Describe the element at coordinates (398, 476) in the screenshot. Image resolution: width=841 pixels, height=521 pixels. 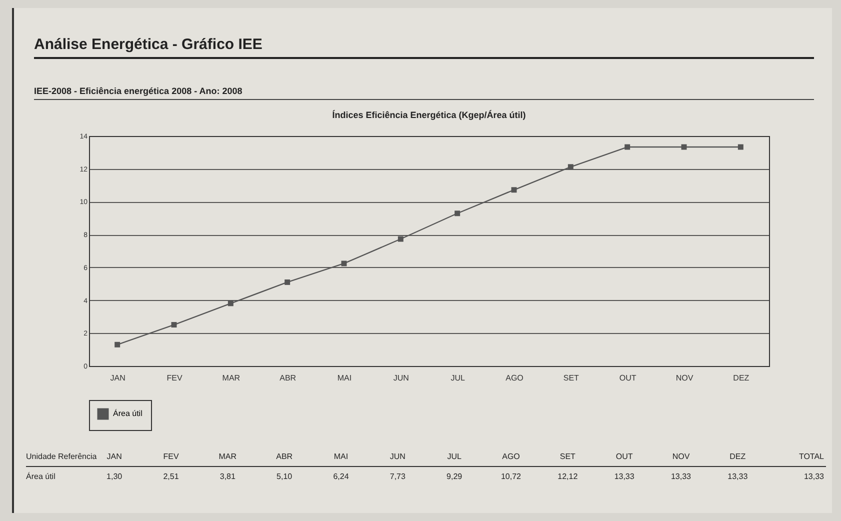
I see `data-label: 7,73` at that location.